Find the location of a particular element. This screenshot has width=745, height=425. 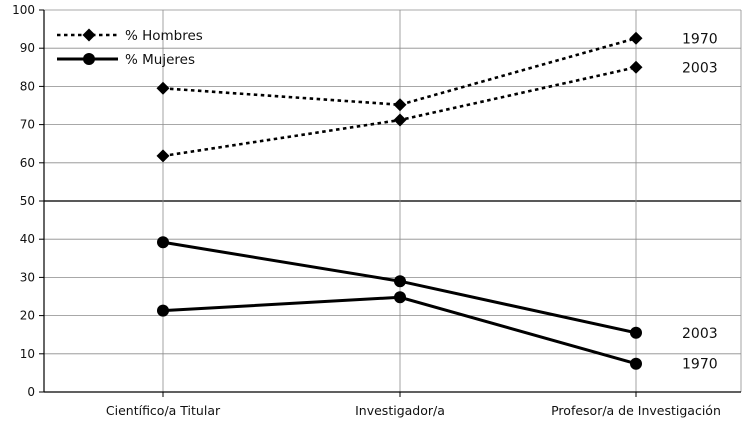

y-tick-label: 40 is located at coordinates (27, 239).